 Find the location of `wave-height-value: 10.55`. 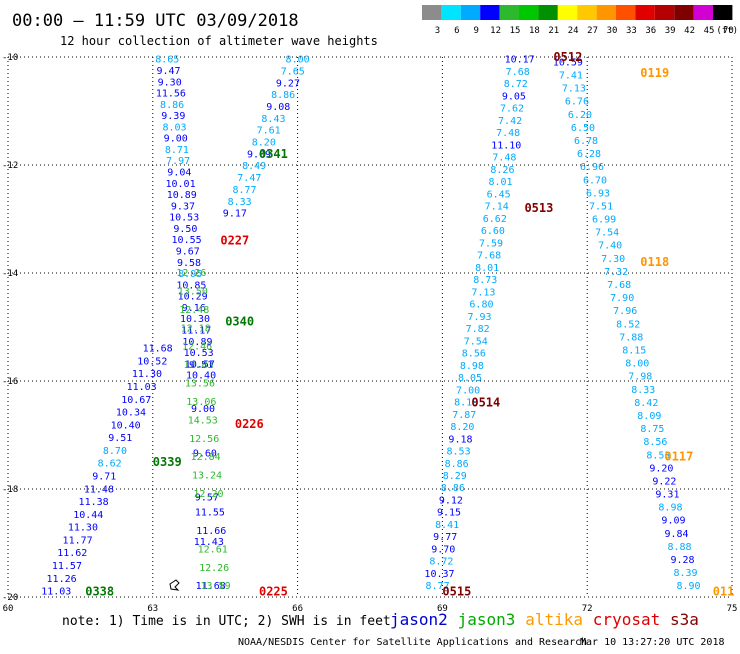

wave-height-value: 10.55 is located at coordinates (187, 240).